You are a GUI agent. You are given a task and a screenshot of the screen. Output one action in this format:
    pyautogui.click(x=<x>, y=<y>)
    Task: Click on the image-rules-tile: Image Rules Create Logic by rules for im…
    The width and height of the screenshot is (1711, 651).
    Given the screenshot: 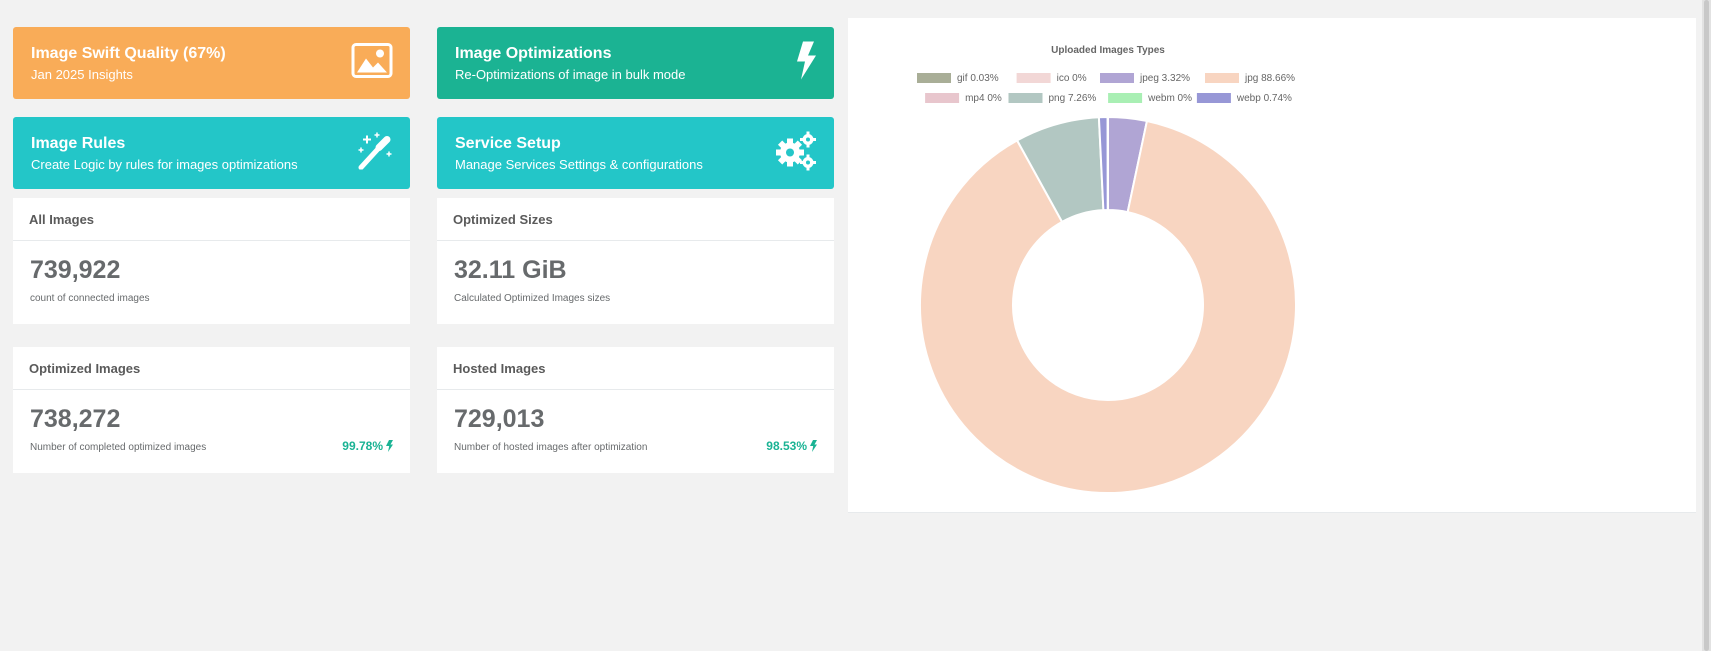 What is the action you would take?
    pyautogui.click(x=211, y=153)
    